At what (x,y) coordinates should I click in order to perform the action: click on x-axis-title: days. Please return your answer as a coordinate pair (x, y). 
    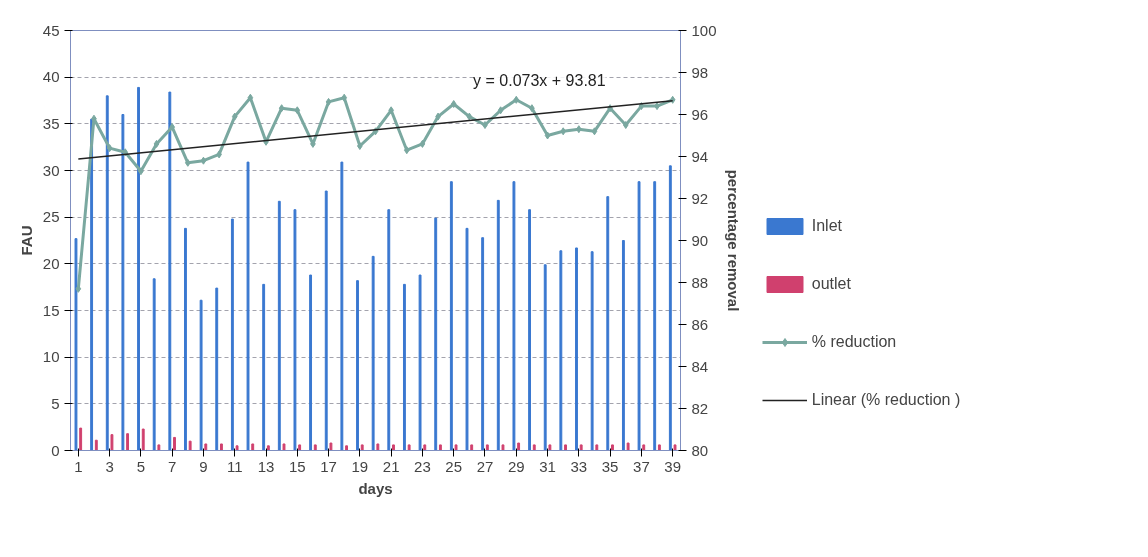
    Looking at the image, I should click on (375, 488).